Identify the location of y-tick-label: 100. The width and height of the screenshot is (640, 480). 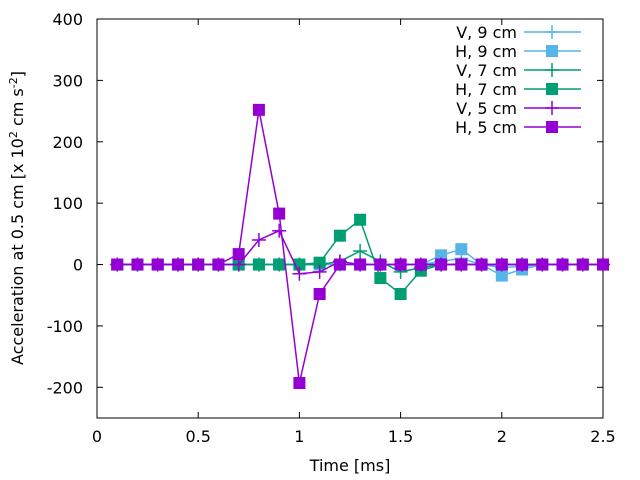
(67, 203).